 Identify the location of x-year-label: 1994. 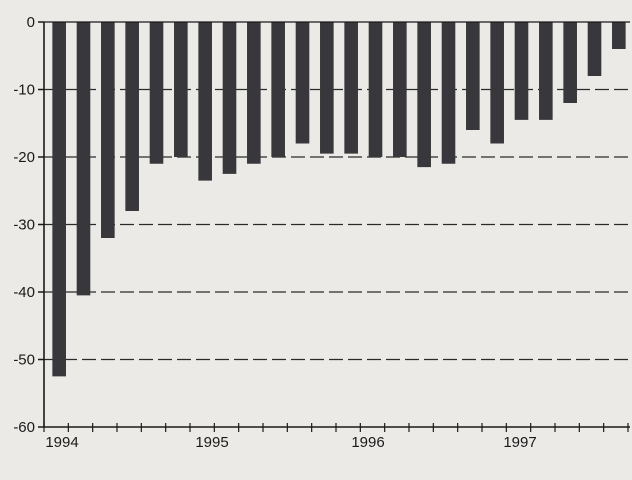
(61, 442).